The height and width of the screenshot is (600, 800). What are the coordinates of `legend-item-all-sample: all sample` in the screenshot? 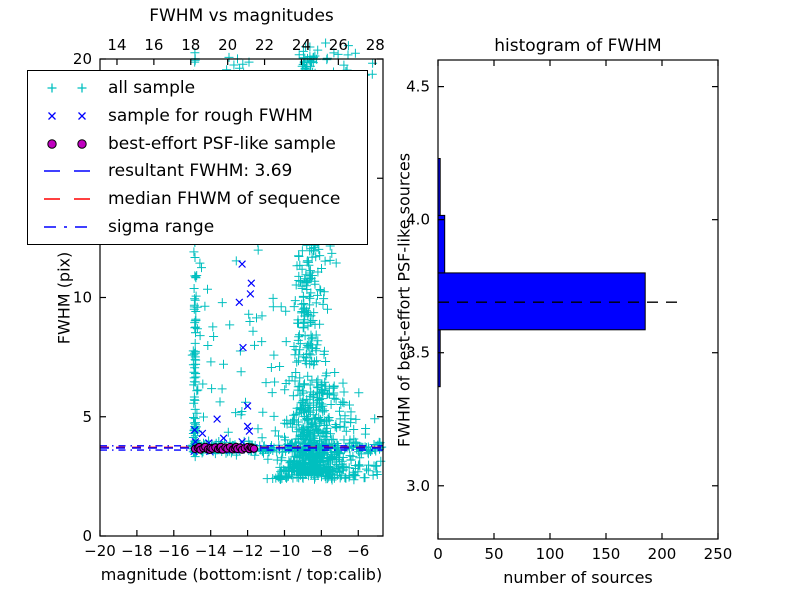 It's located at (201, 87).